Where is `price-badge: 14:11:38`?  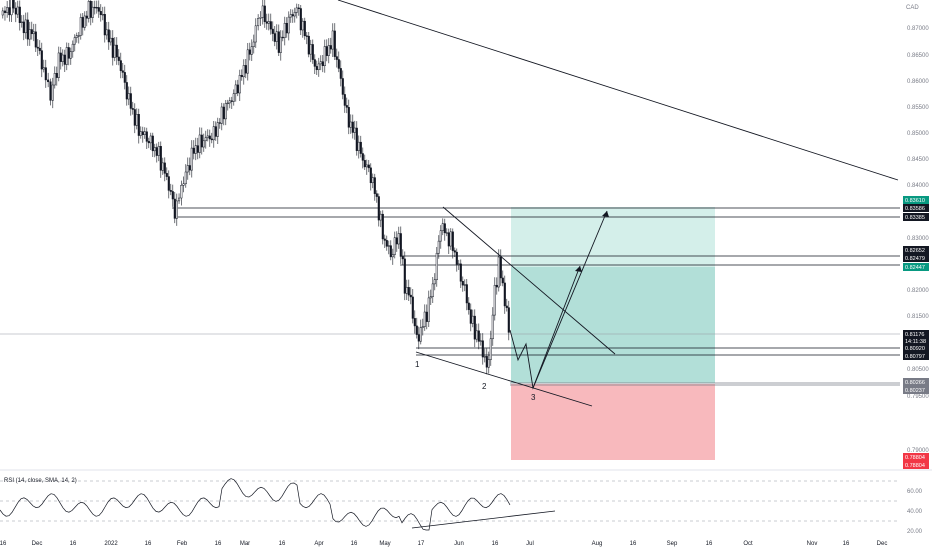
price-badge: 14:11:38 is located at coordinates (916, 341).